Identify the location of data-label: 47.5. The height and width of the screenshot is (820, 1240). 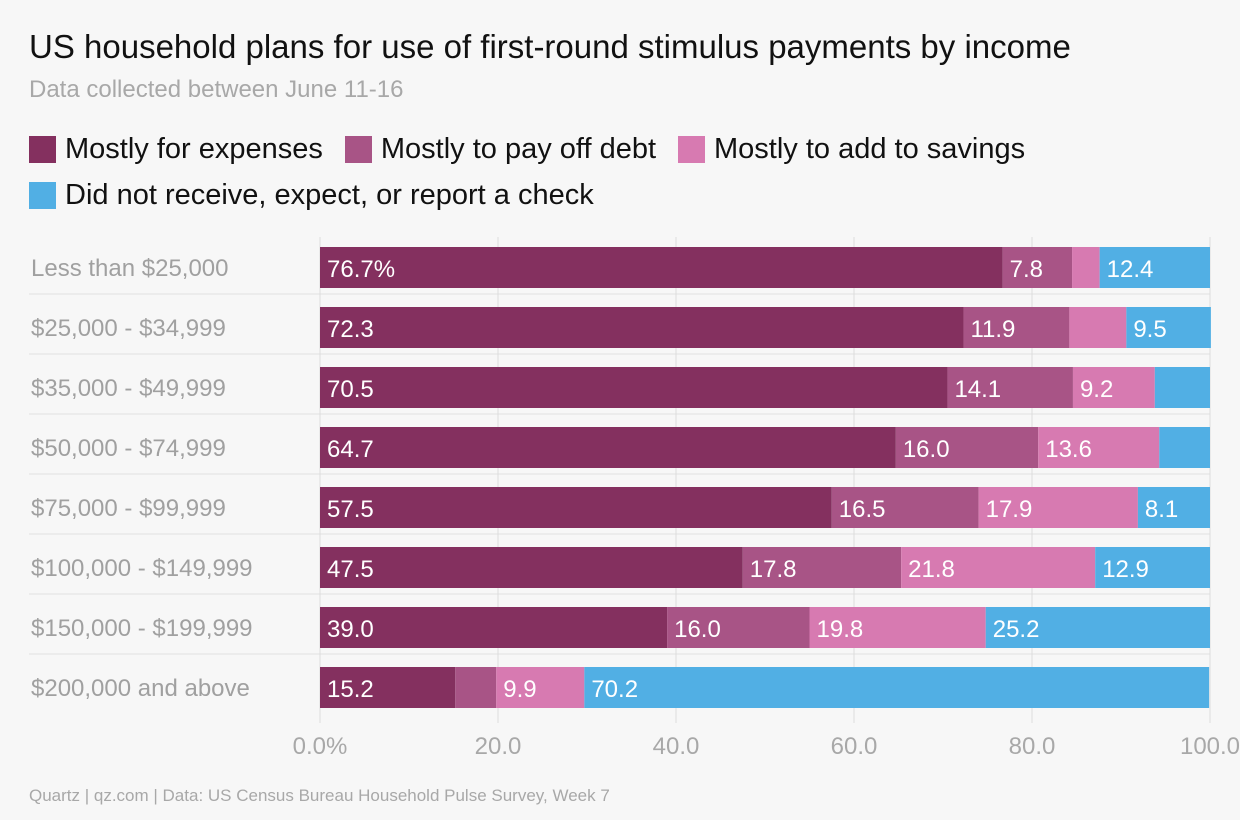
(350, 569).